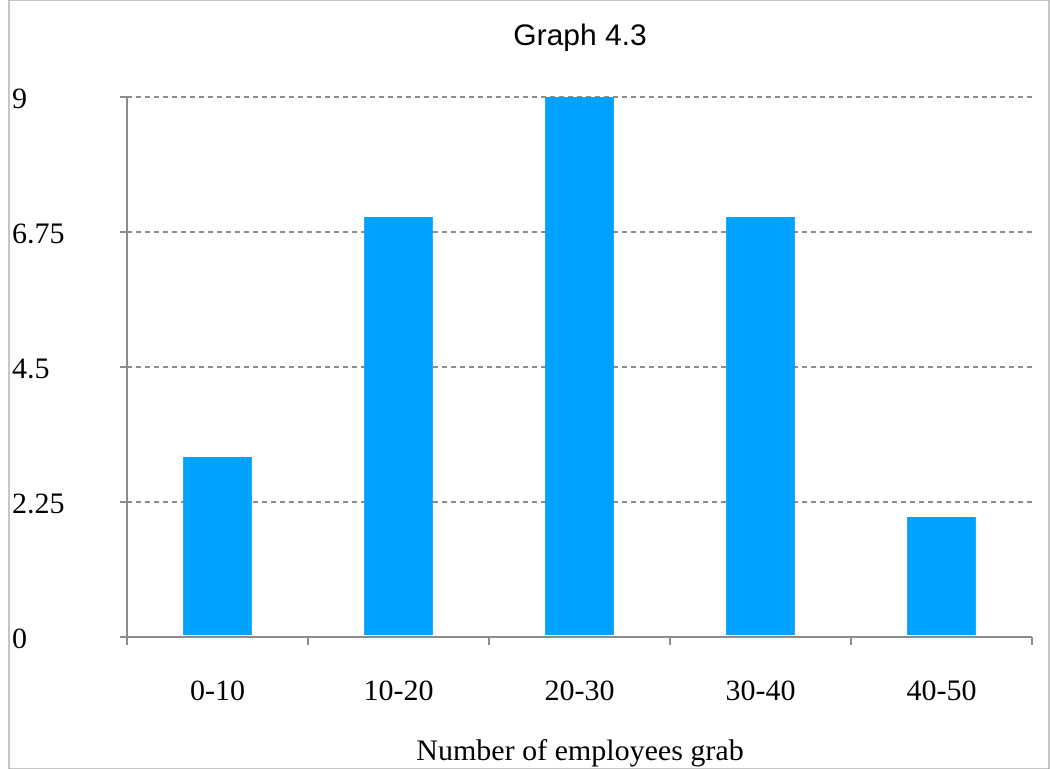 Image resolution: width=1050 pixels, height=769 pixels. Describe the element at coordinates (38, 503) in the screenshot. I see `y-tick-label: 2.25` at that location.